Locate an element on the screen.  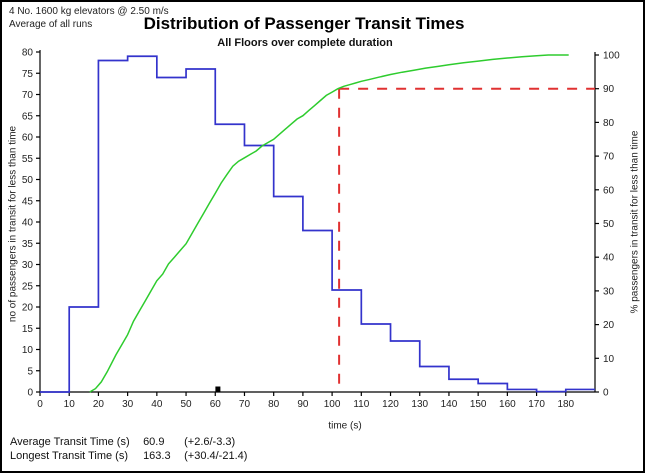
left-y-tick-label: 40 is located at coordinates (28, 223).